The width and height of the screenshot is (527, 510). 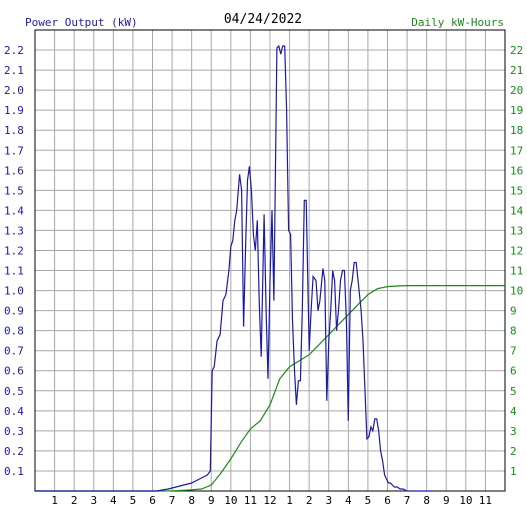 What do you see at coordinates (14, 351) in the screenshot?
I see `y-left-tick-label: 0.7` at bounding box center [14, 351].